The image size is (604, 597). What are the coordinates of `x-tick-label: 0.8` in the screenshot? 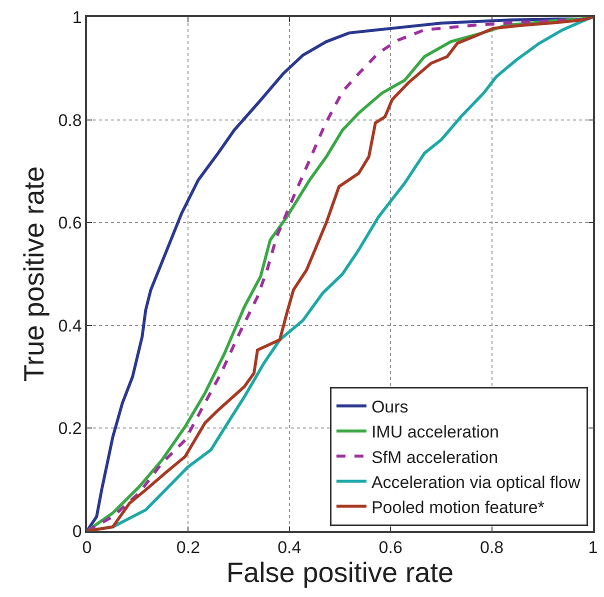 It's located at (492, 548).